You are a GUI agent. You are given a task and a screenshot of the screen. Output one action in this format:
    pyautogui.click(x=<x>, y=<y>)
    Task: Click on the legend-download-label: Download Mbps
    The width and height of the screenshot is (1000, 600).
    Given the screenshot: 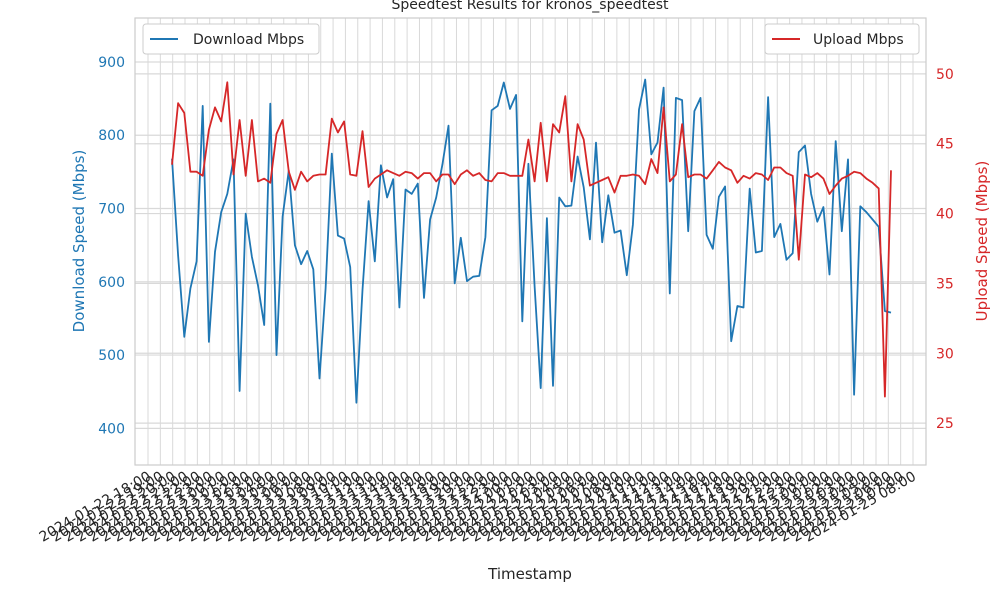 What is the action you would take?
    pyautogui.click(x=248, y=40)
    